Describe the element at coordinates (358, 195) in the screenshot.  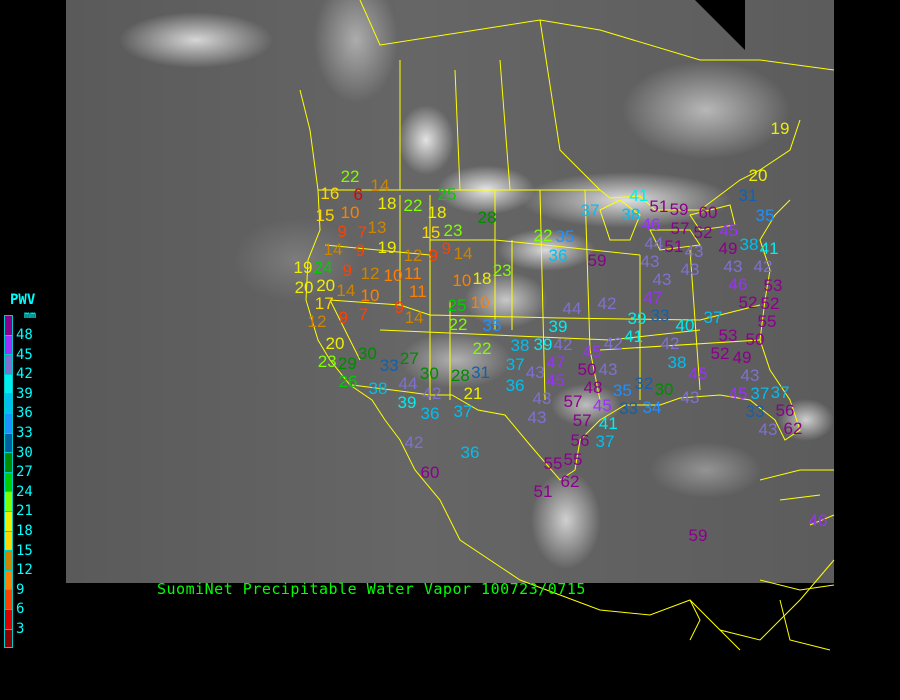
I see `station-pwv-label: 6` at that location.